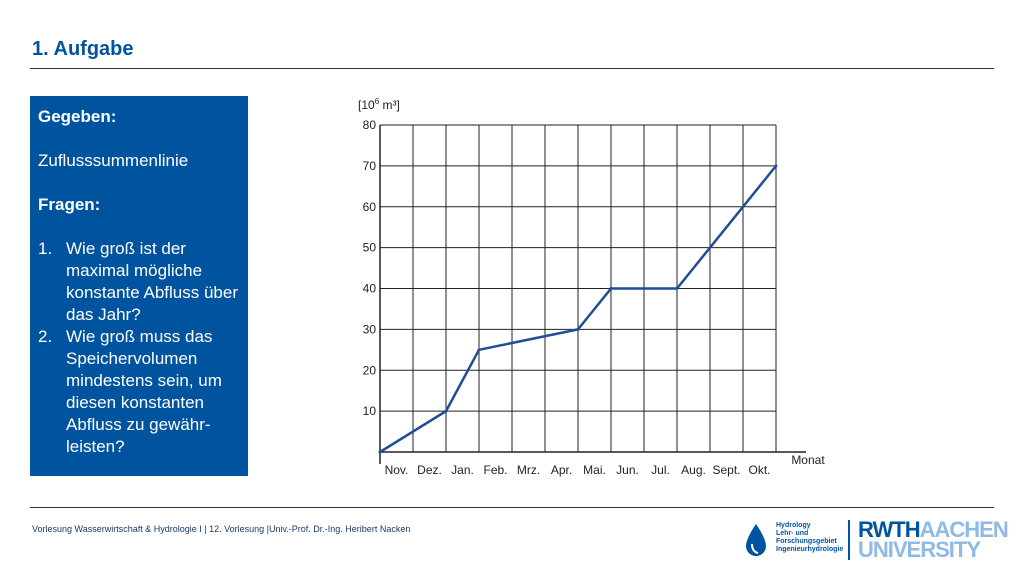 The height and width of the screenshot is (576, 1024). What do you see at coordinates (429, 470) in the screenshot?
I see `x-tick-label: Dez.` at bounding box center [429, 470].